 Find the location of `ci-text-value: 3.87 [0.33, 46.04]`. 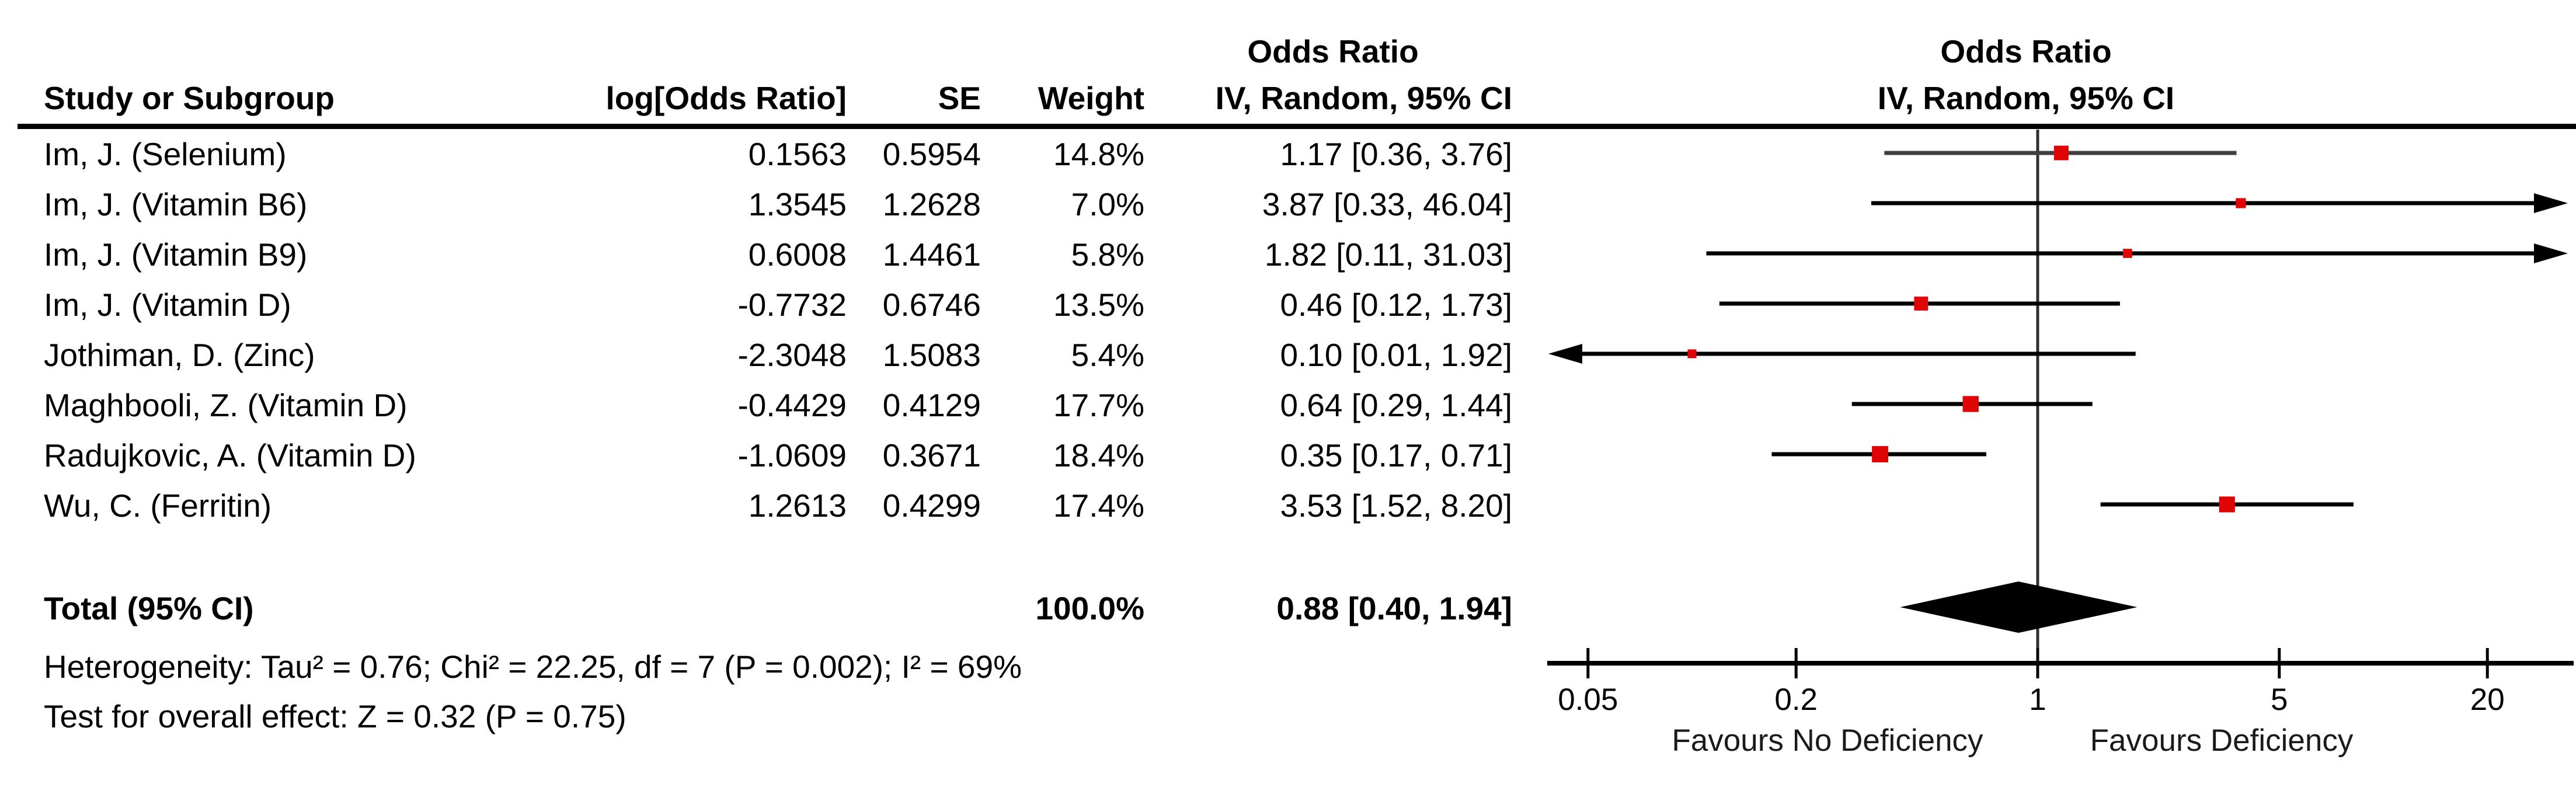

ci-text-value: 3.87 [0.33, 46.04] is located at coordinates (1387, 204).